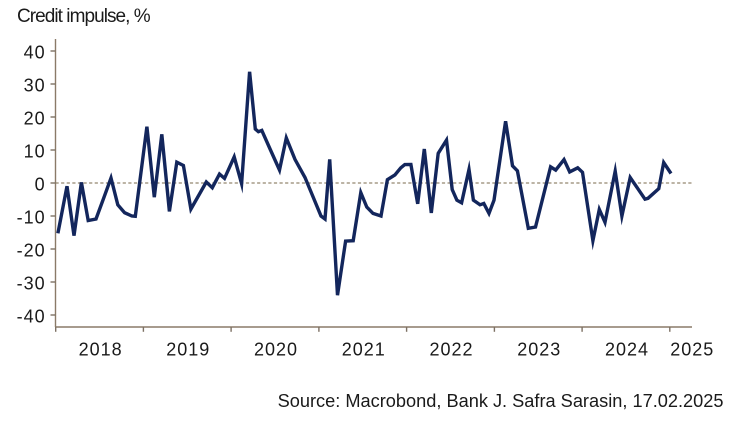  I want to click on svg-text: Credit impulse, %, so click(84, 16).